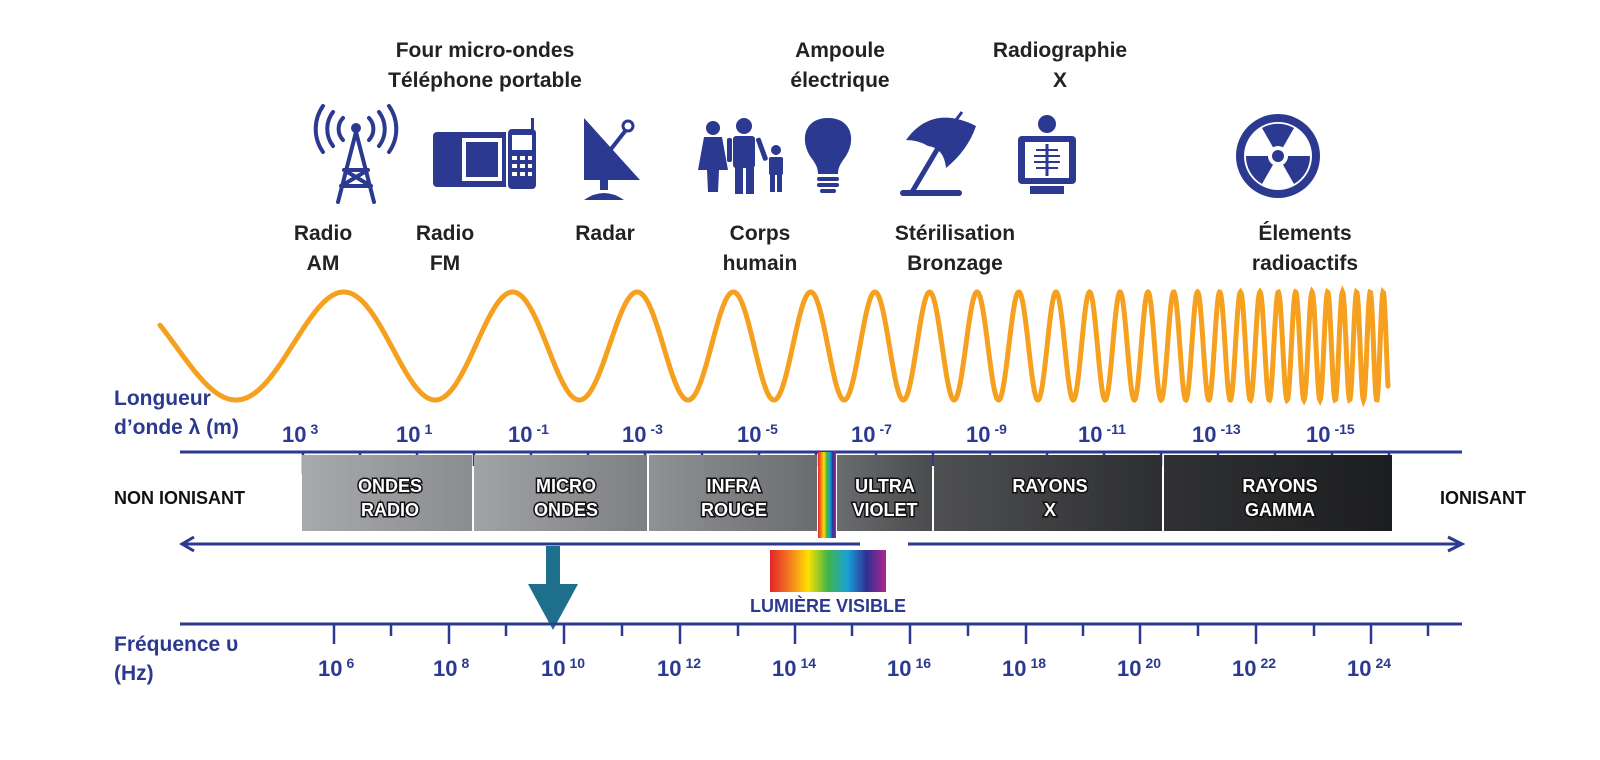 The width and height of the screenshot is (1600, 760). What do you see at coordinates (909, 668) in the screenshot?
I see `fq-tick-5: 10 16` at bounding box center [909, 668].